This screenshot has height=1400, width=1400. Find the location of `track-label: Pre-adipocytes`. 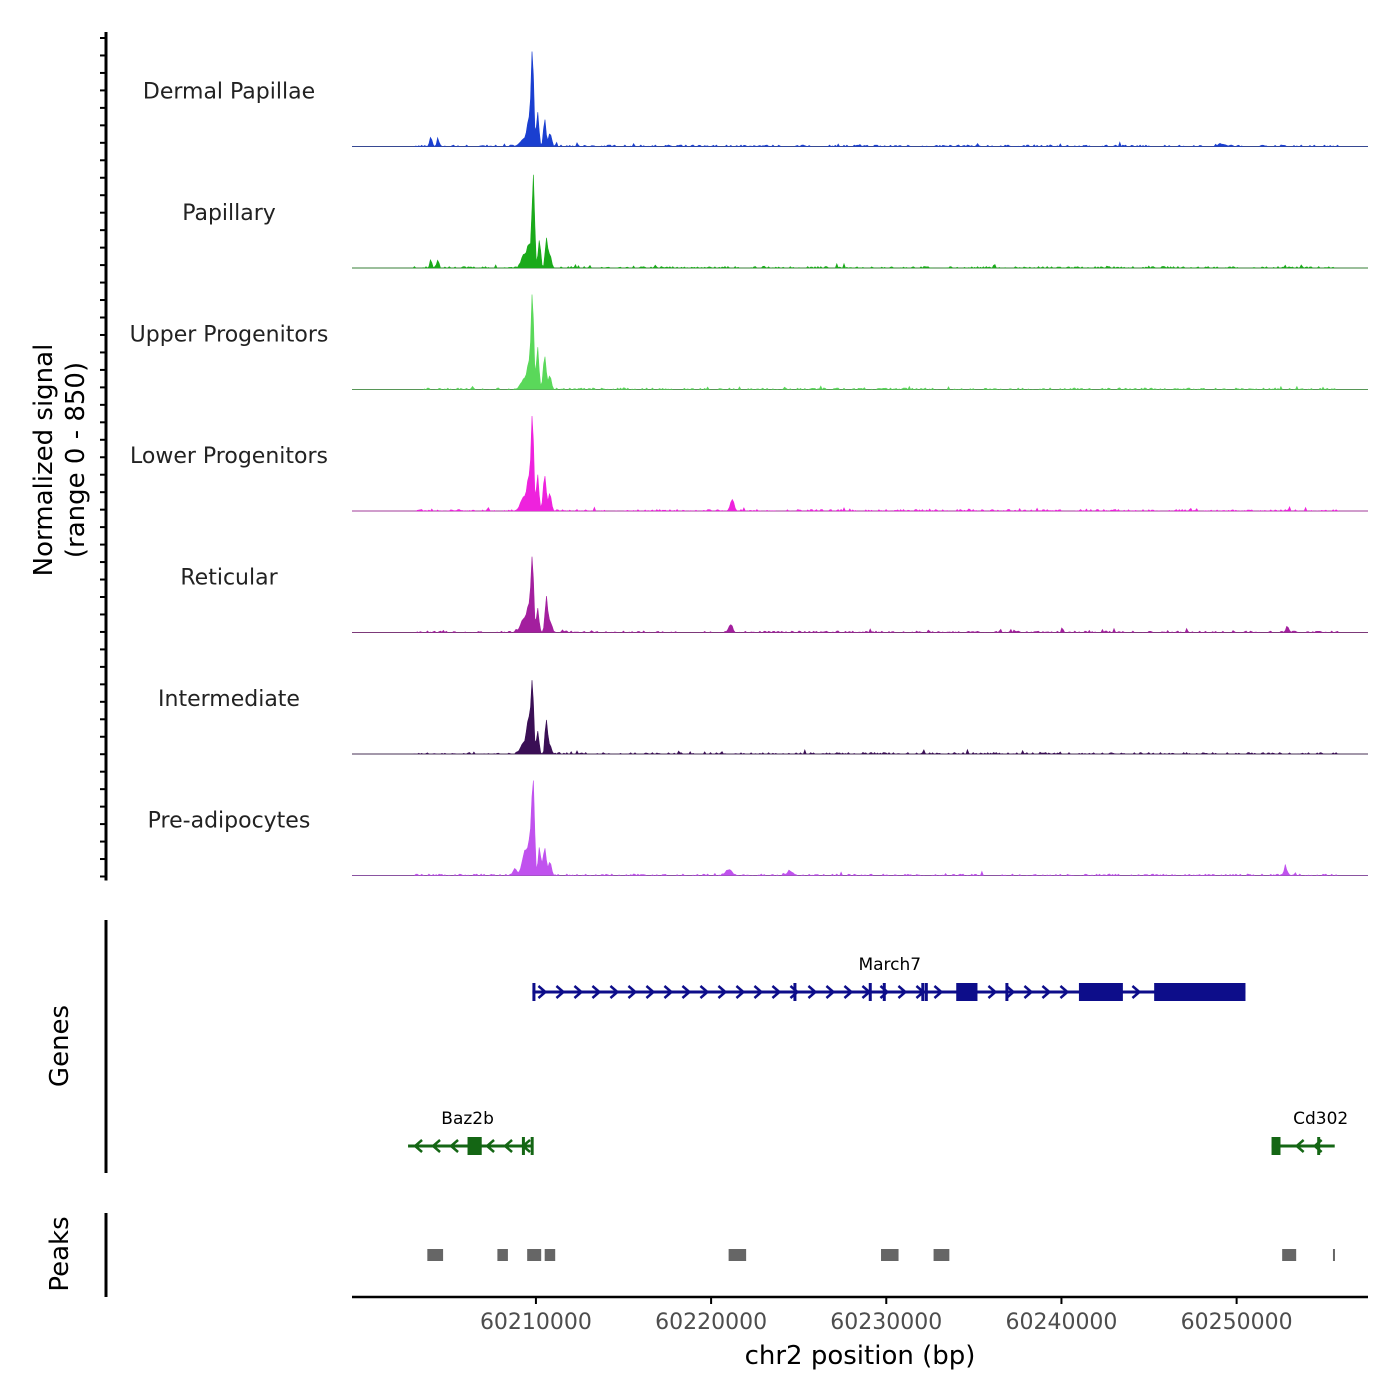

track-label: Pre-adipocytes is located at coordinates (229, 821).